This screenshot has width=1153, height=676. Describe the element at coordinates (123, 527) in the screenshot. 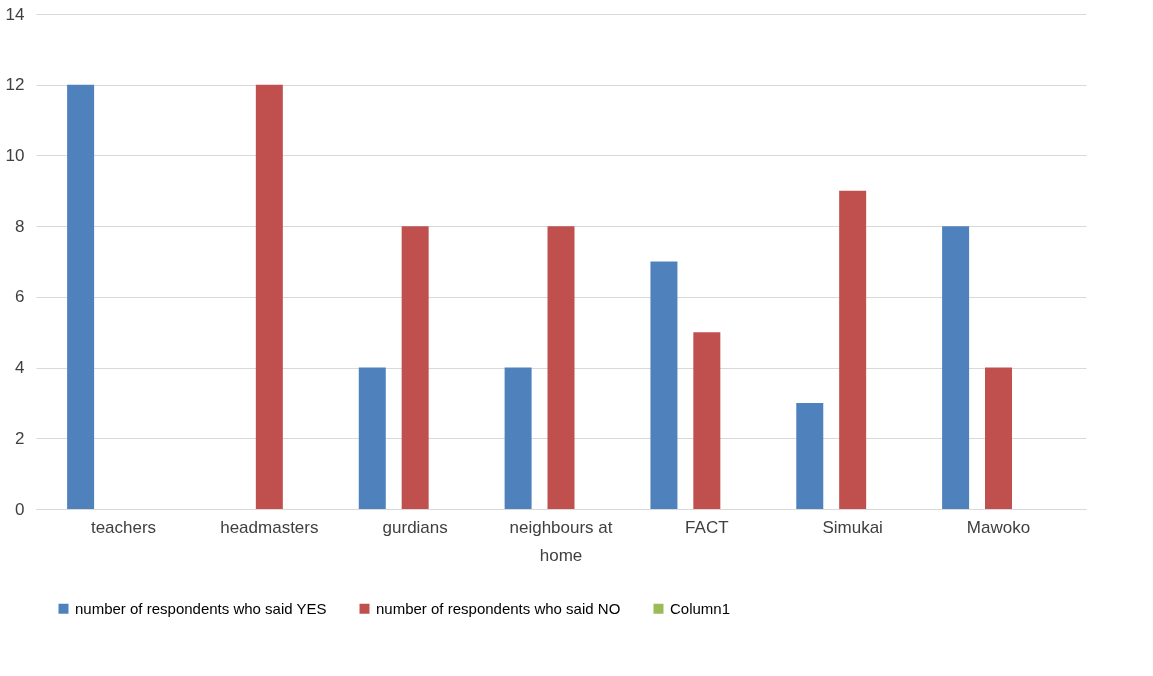

I see `x-tick-label: teachers` at that location.